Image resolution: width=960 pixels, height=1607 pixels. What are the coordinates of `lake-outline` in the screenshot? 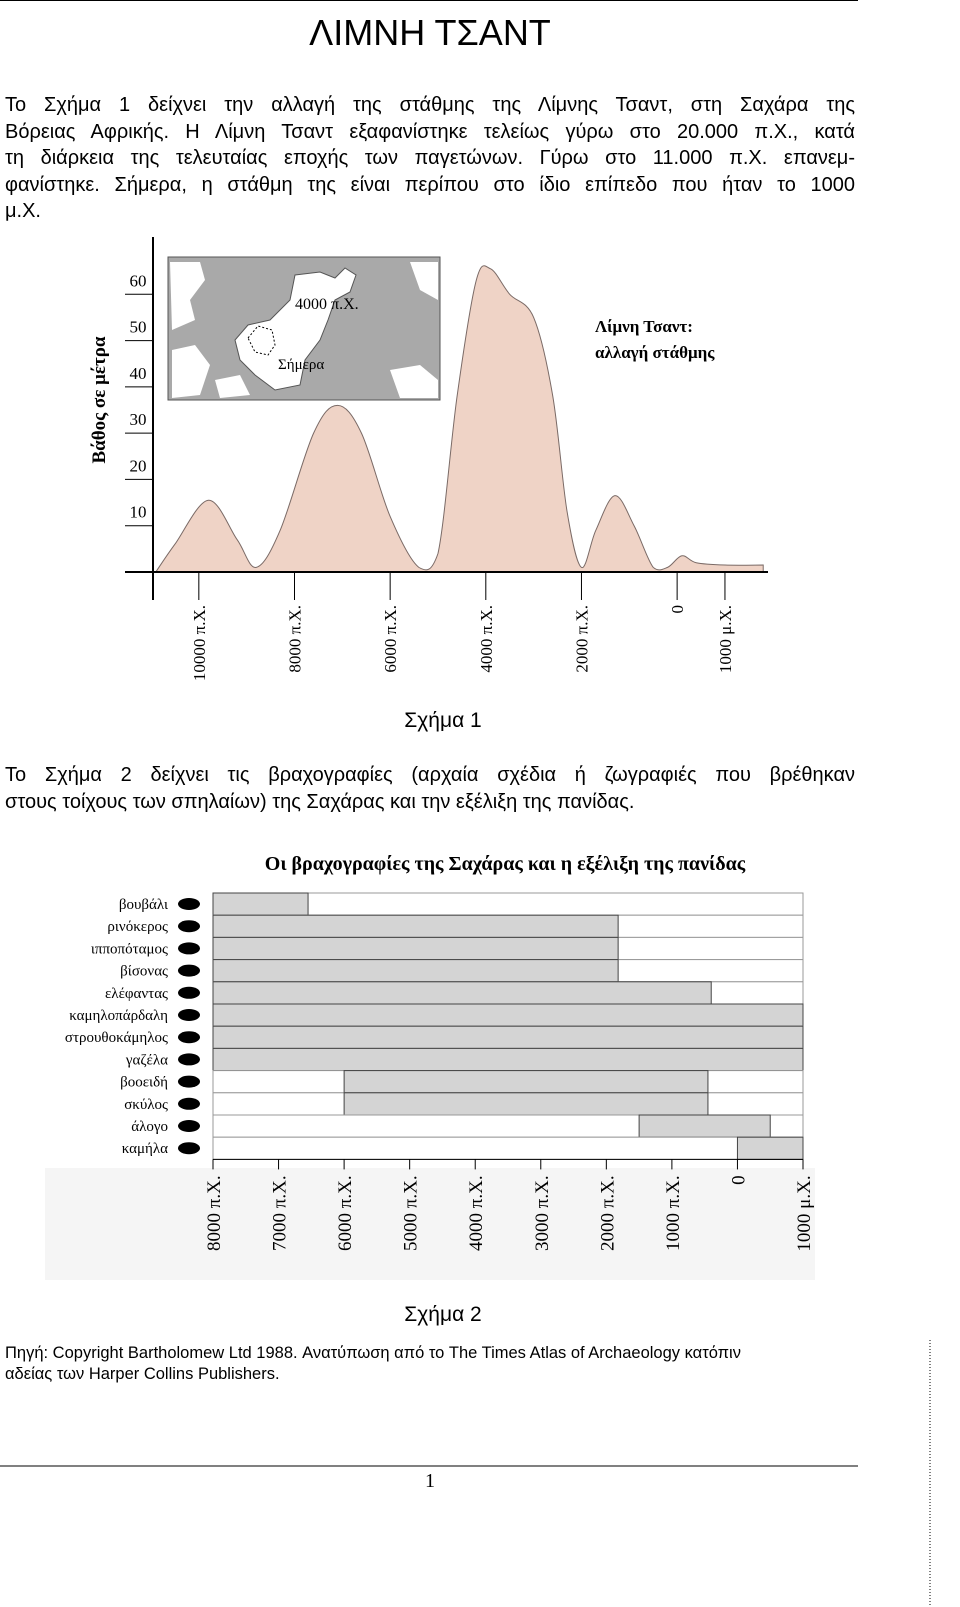 It's located at (295, 329).